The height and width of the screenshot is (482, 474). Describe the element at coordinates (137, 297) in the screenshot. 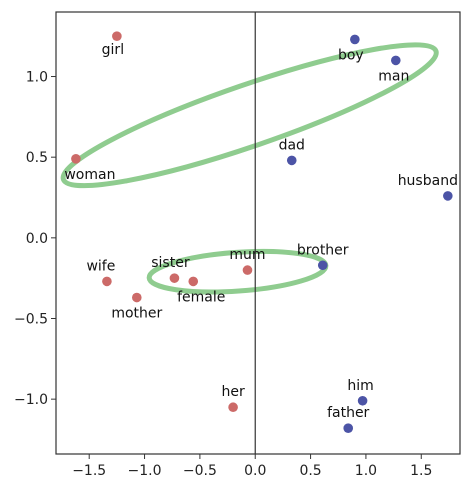

I see `point-mother` at that location.